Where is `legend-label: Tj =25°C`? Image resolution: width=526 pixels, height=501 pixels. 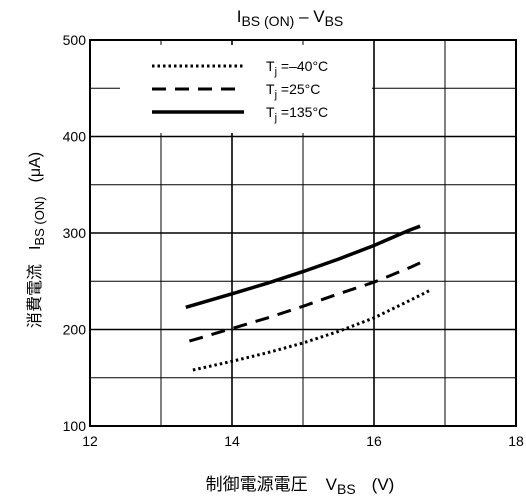 legend-label: Tj =25°C is located at coordinates (293, 91).